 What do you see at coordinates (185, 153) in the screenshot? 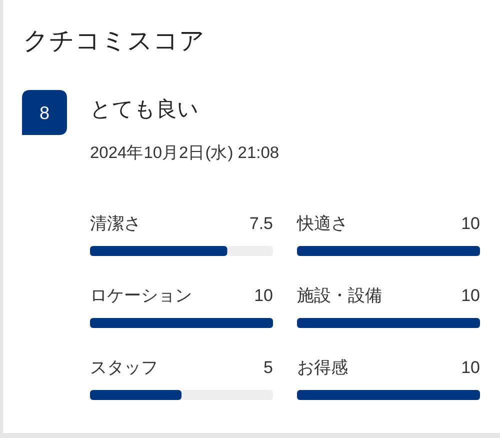
I see `annotation: 2024年10月2日(水) 21:08` at bounding box center [185, 153].